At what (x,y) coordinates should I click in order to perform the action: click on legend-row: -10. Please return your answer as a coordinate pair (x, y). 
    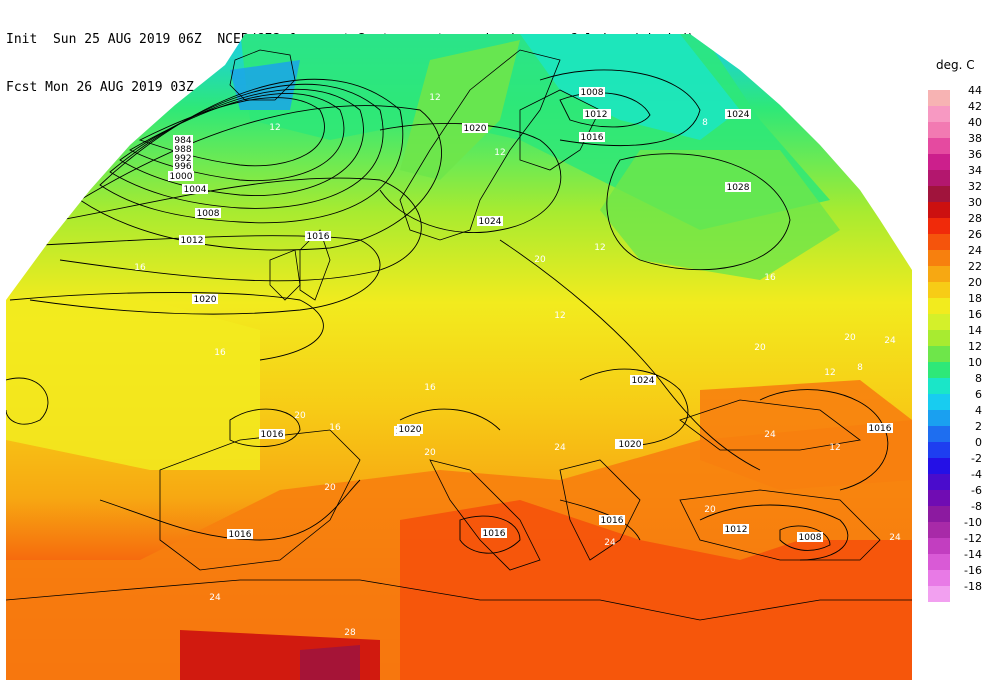
    Looking at the image, I should click on (963, 527).